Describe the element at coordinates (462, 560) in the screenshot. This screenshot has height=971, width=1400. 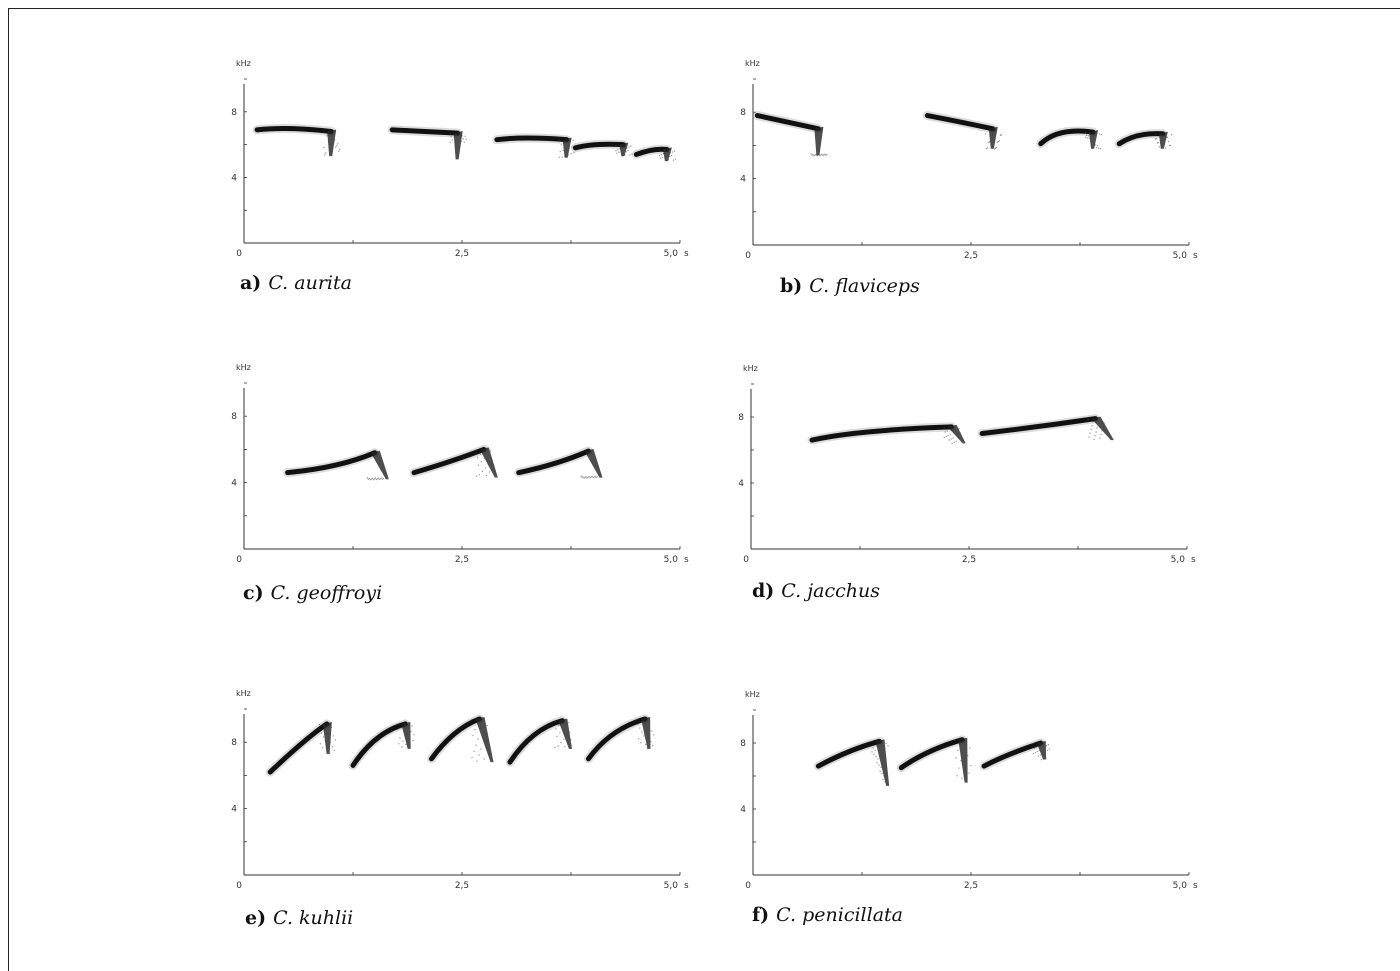
I see `x-tick-label: 2,5` at that location.